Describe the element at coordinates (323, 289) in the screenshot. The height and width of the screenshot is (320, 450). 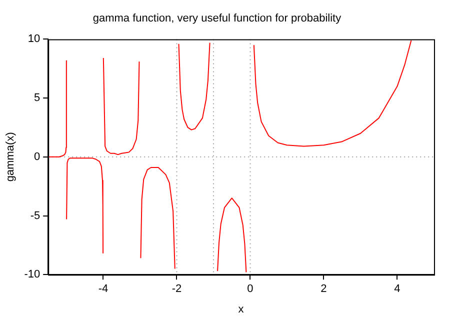
I see `x-tick-label: 2` at that location.